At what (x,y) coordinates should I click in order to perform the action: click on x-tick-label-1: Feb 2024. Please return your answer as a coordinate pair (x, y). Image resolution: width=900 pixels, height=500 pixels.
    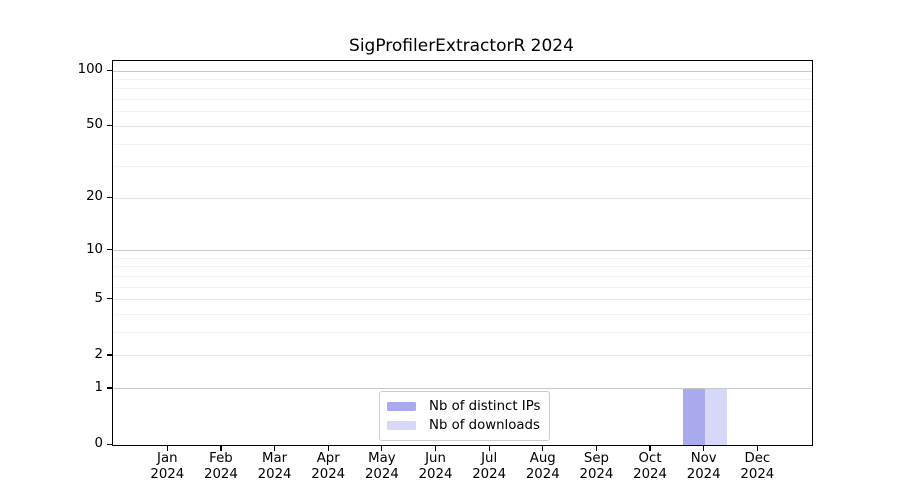
    Looking at the image, I should click on (221, 466).